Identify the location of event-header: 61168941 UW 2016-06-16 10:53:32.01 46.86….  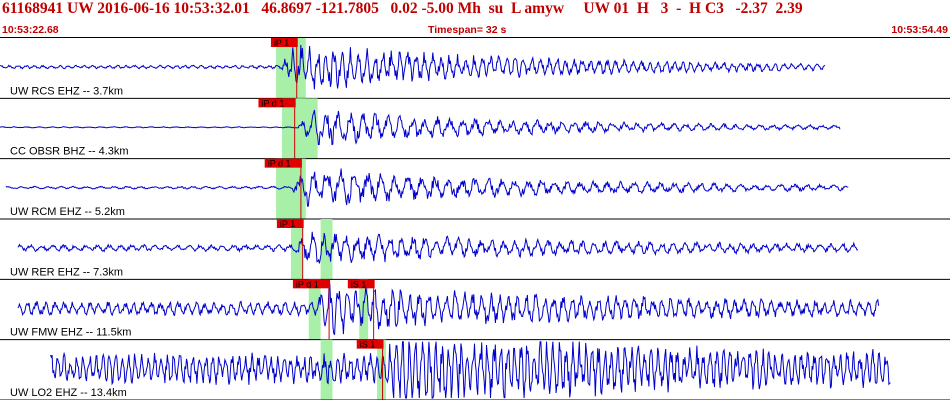
(475, 19).